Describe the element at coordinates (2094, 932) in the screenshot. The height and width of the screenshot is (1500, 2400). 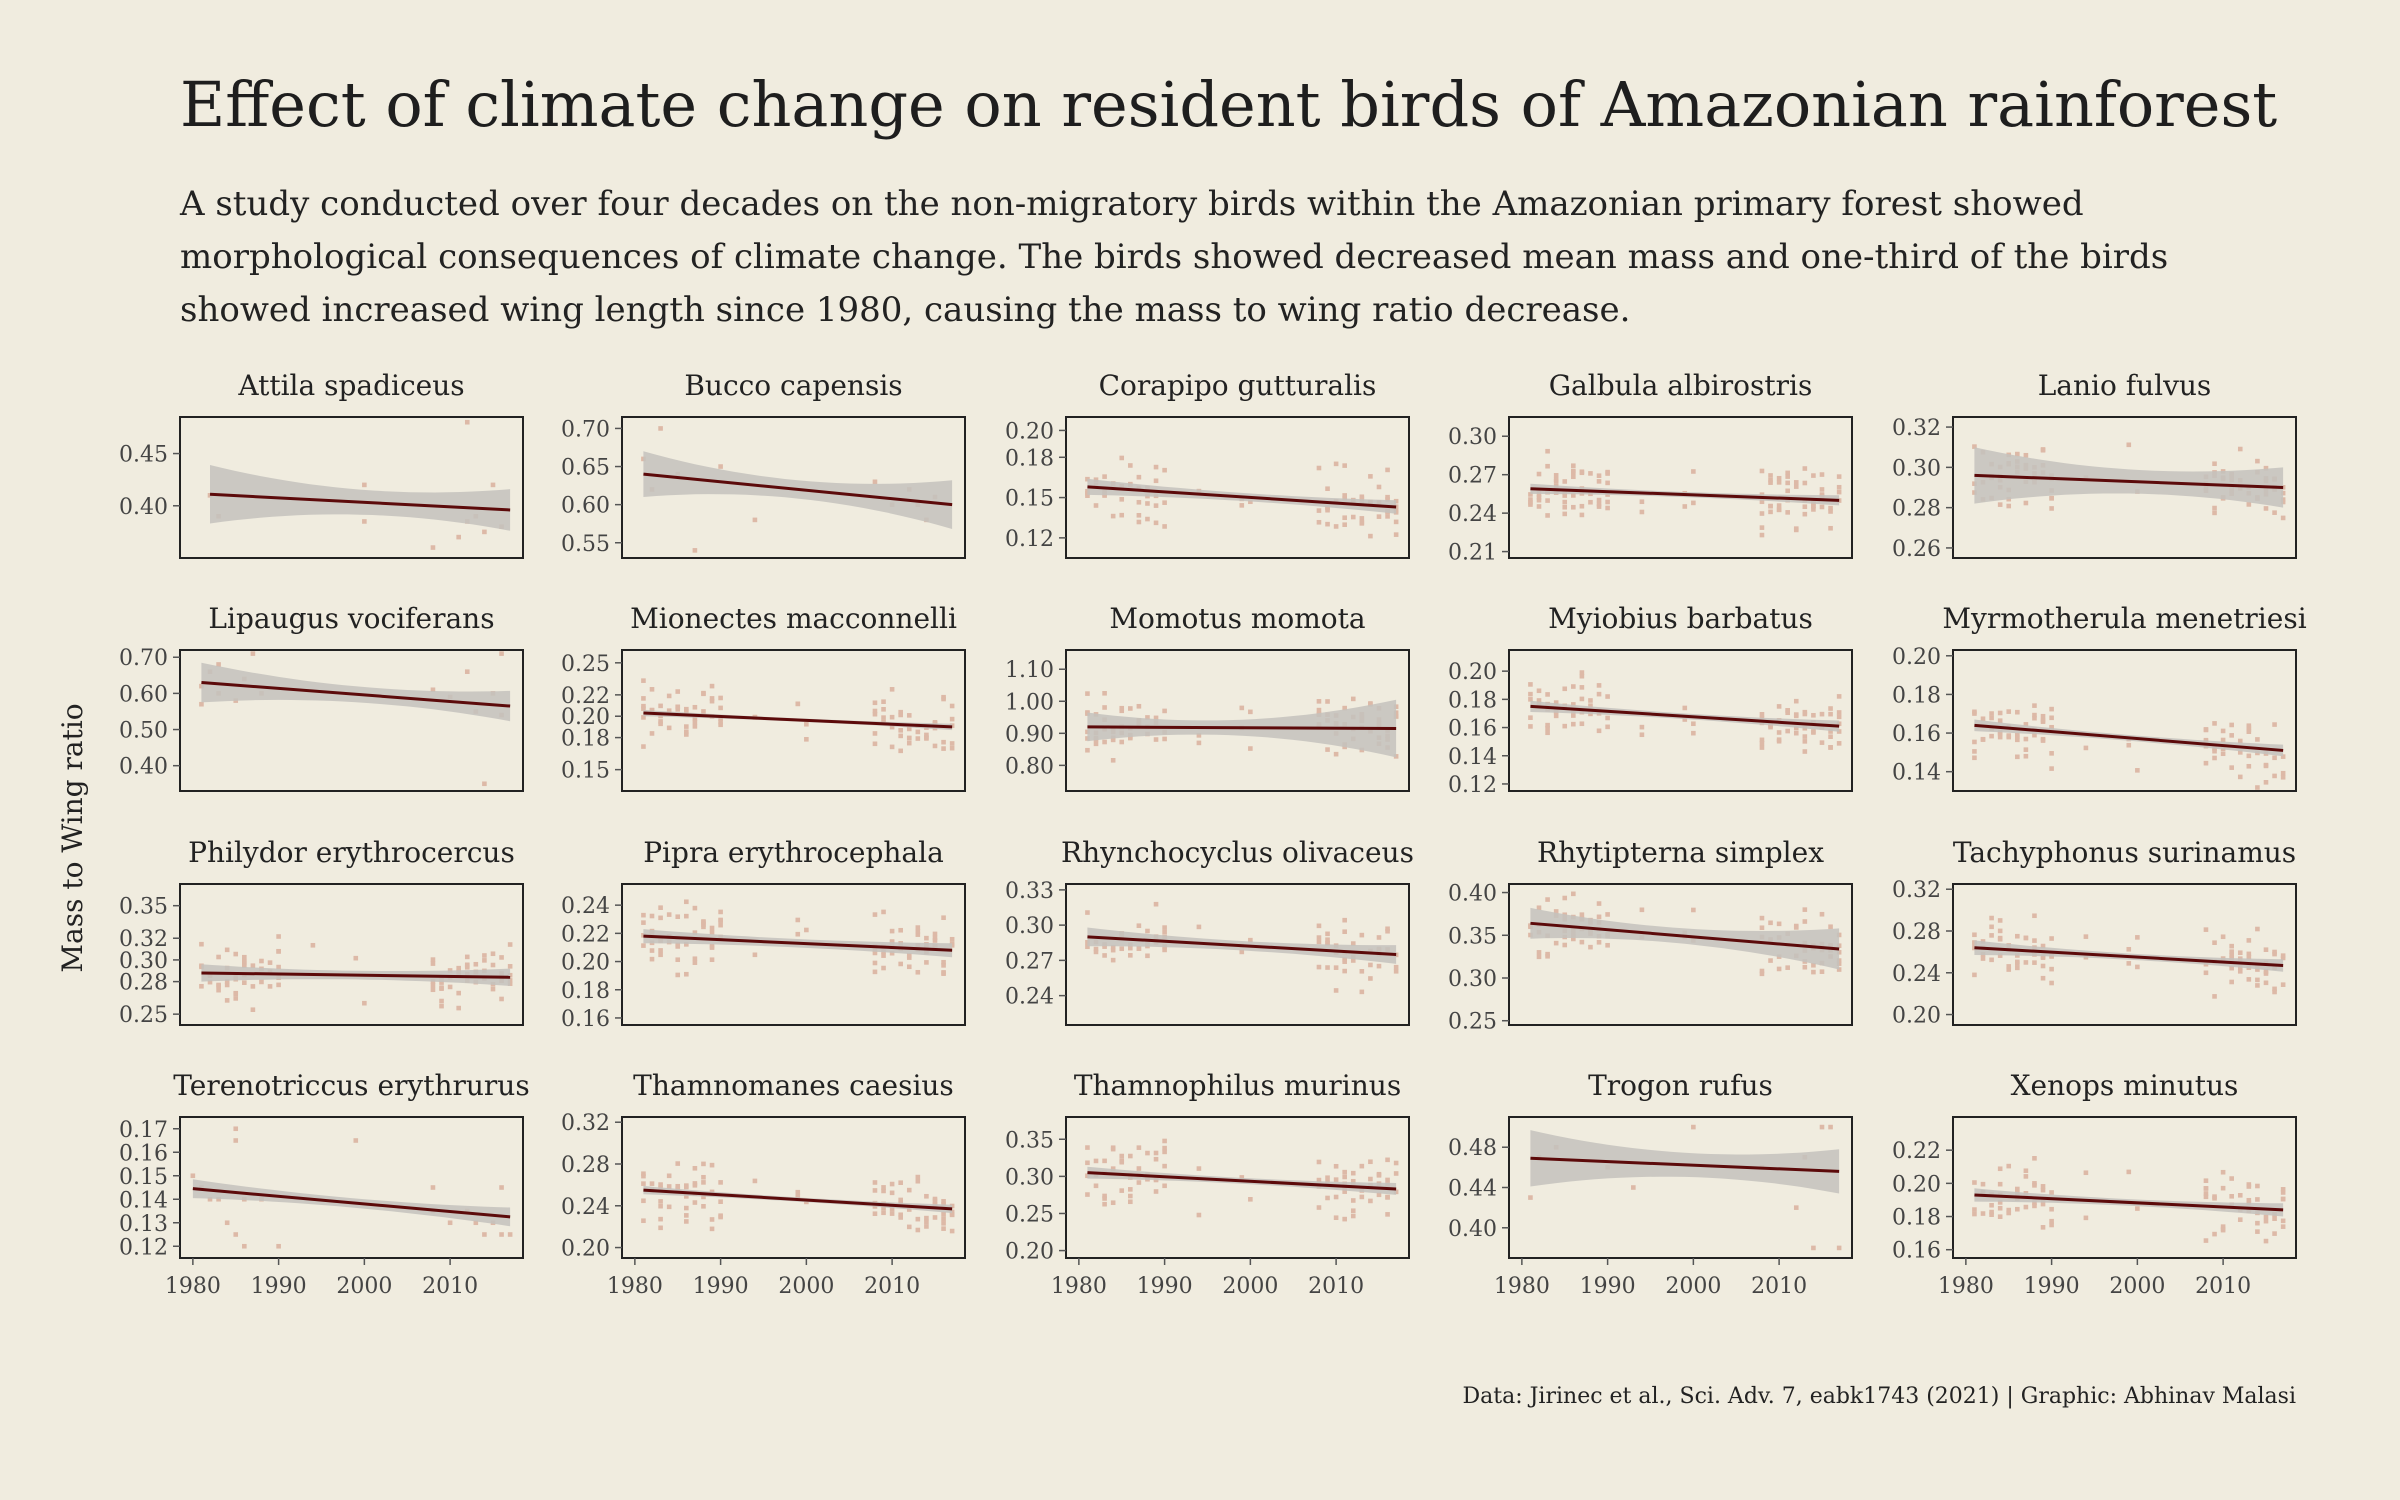
I see `facet-panel: Tachyphonus surinamus 0.20 0.24 0.28 0.32` at that location.